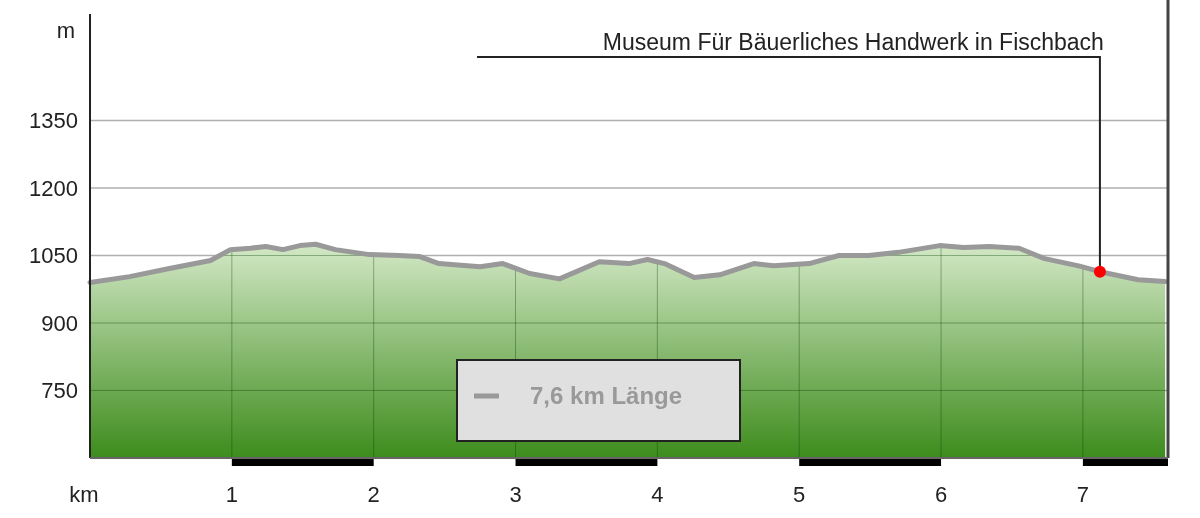 The height and width of the screenshot is (518, 1200). I want to click on y-tick-label: 750, so click(59, 391).